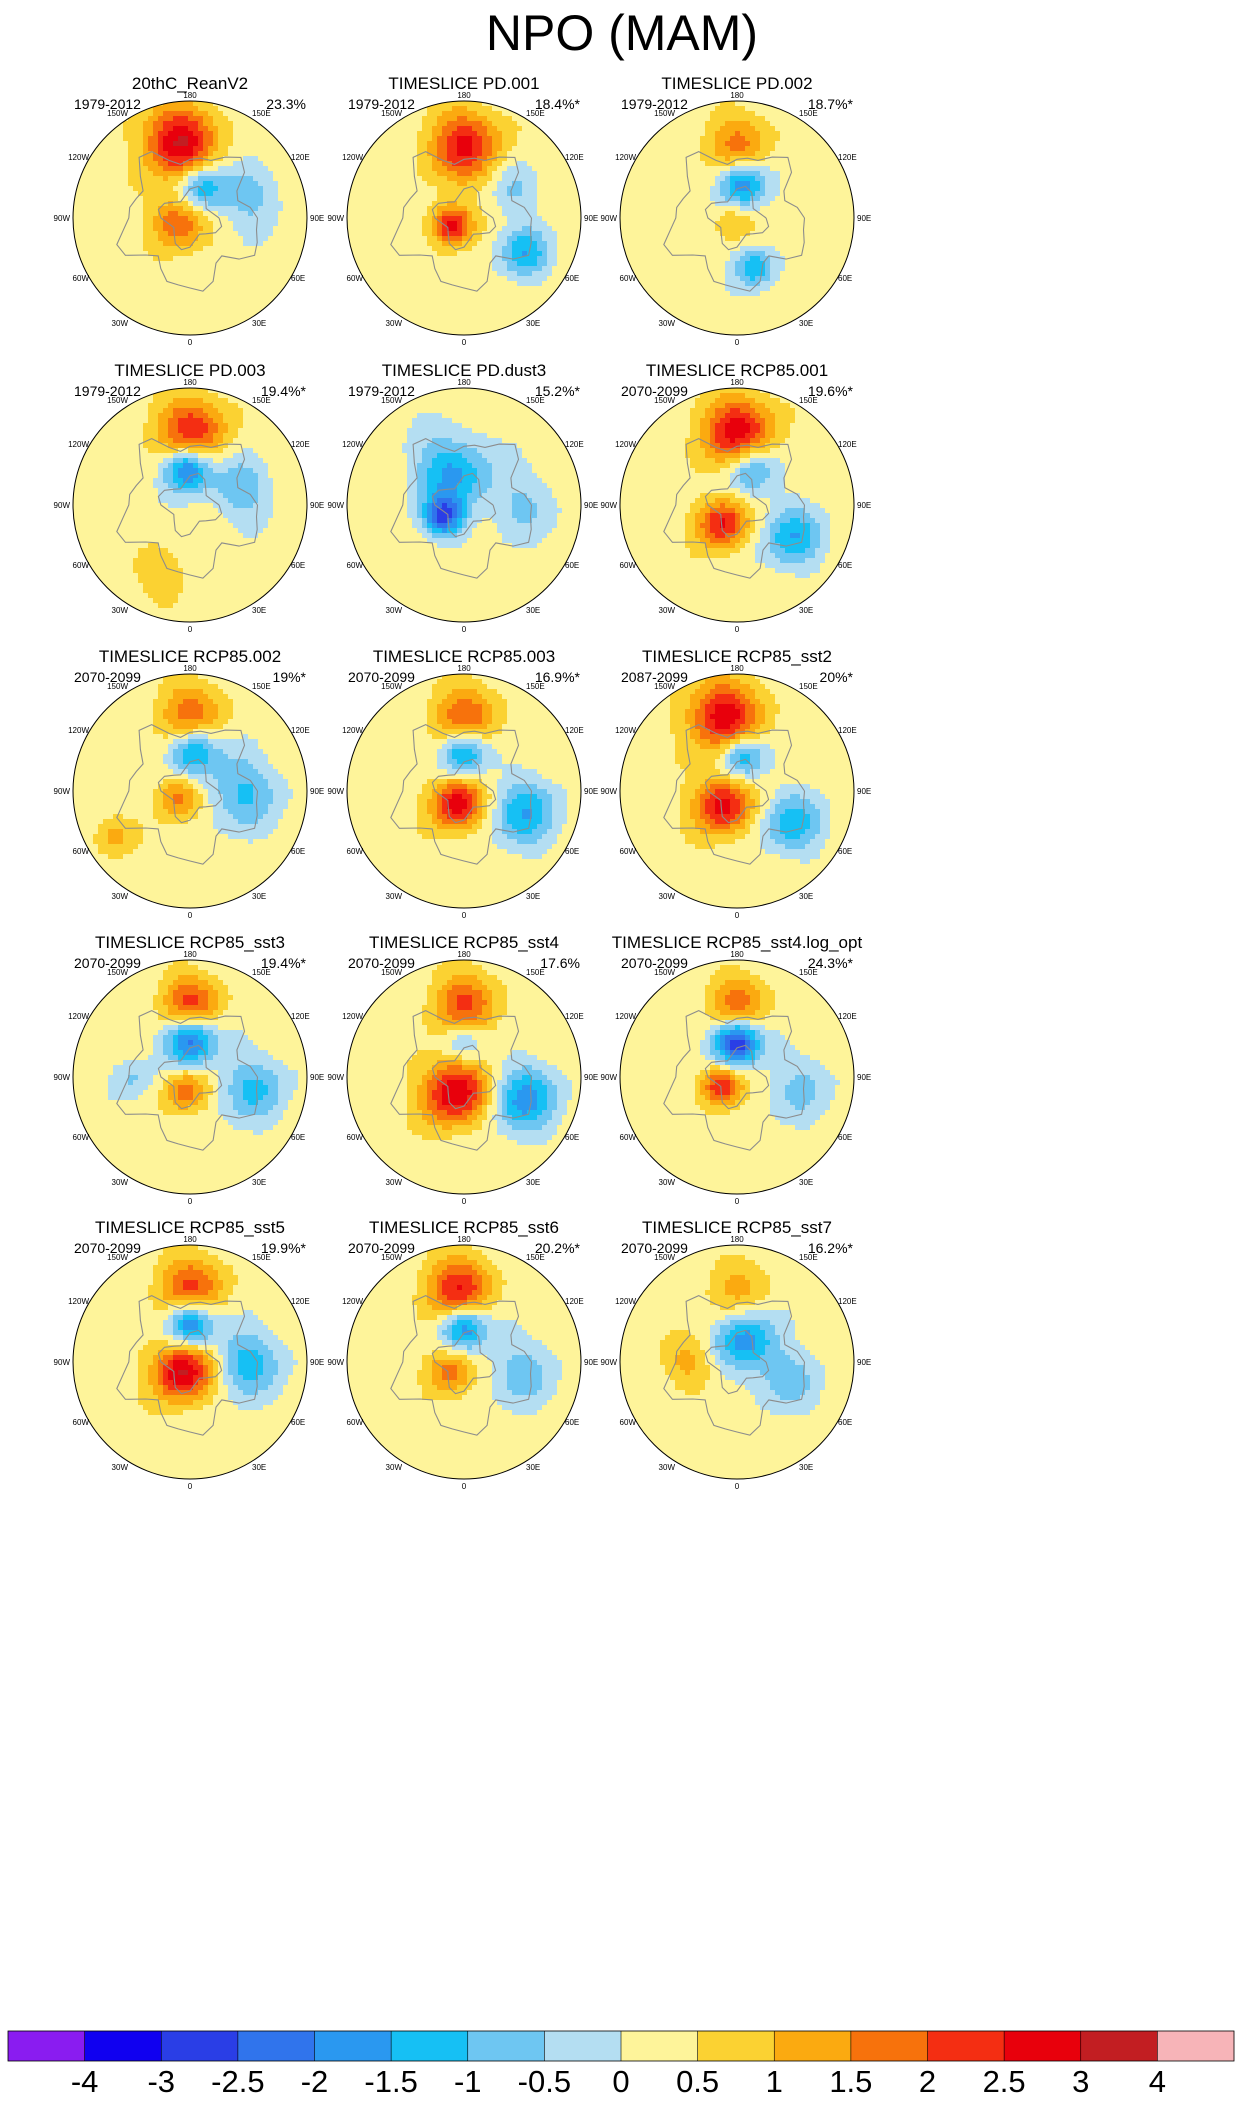  What do you see at coordinates (190, 83) in the screenshot?
I see `panel-title: 20thC_ReanV2` at bounding box center [190, 83].